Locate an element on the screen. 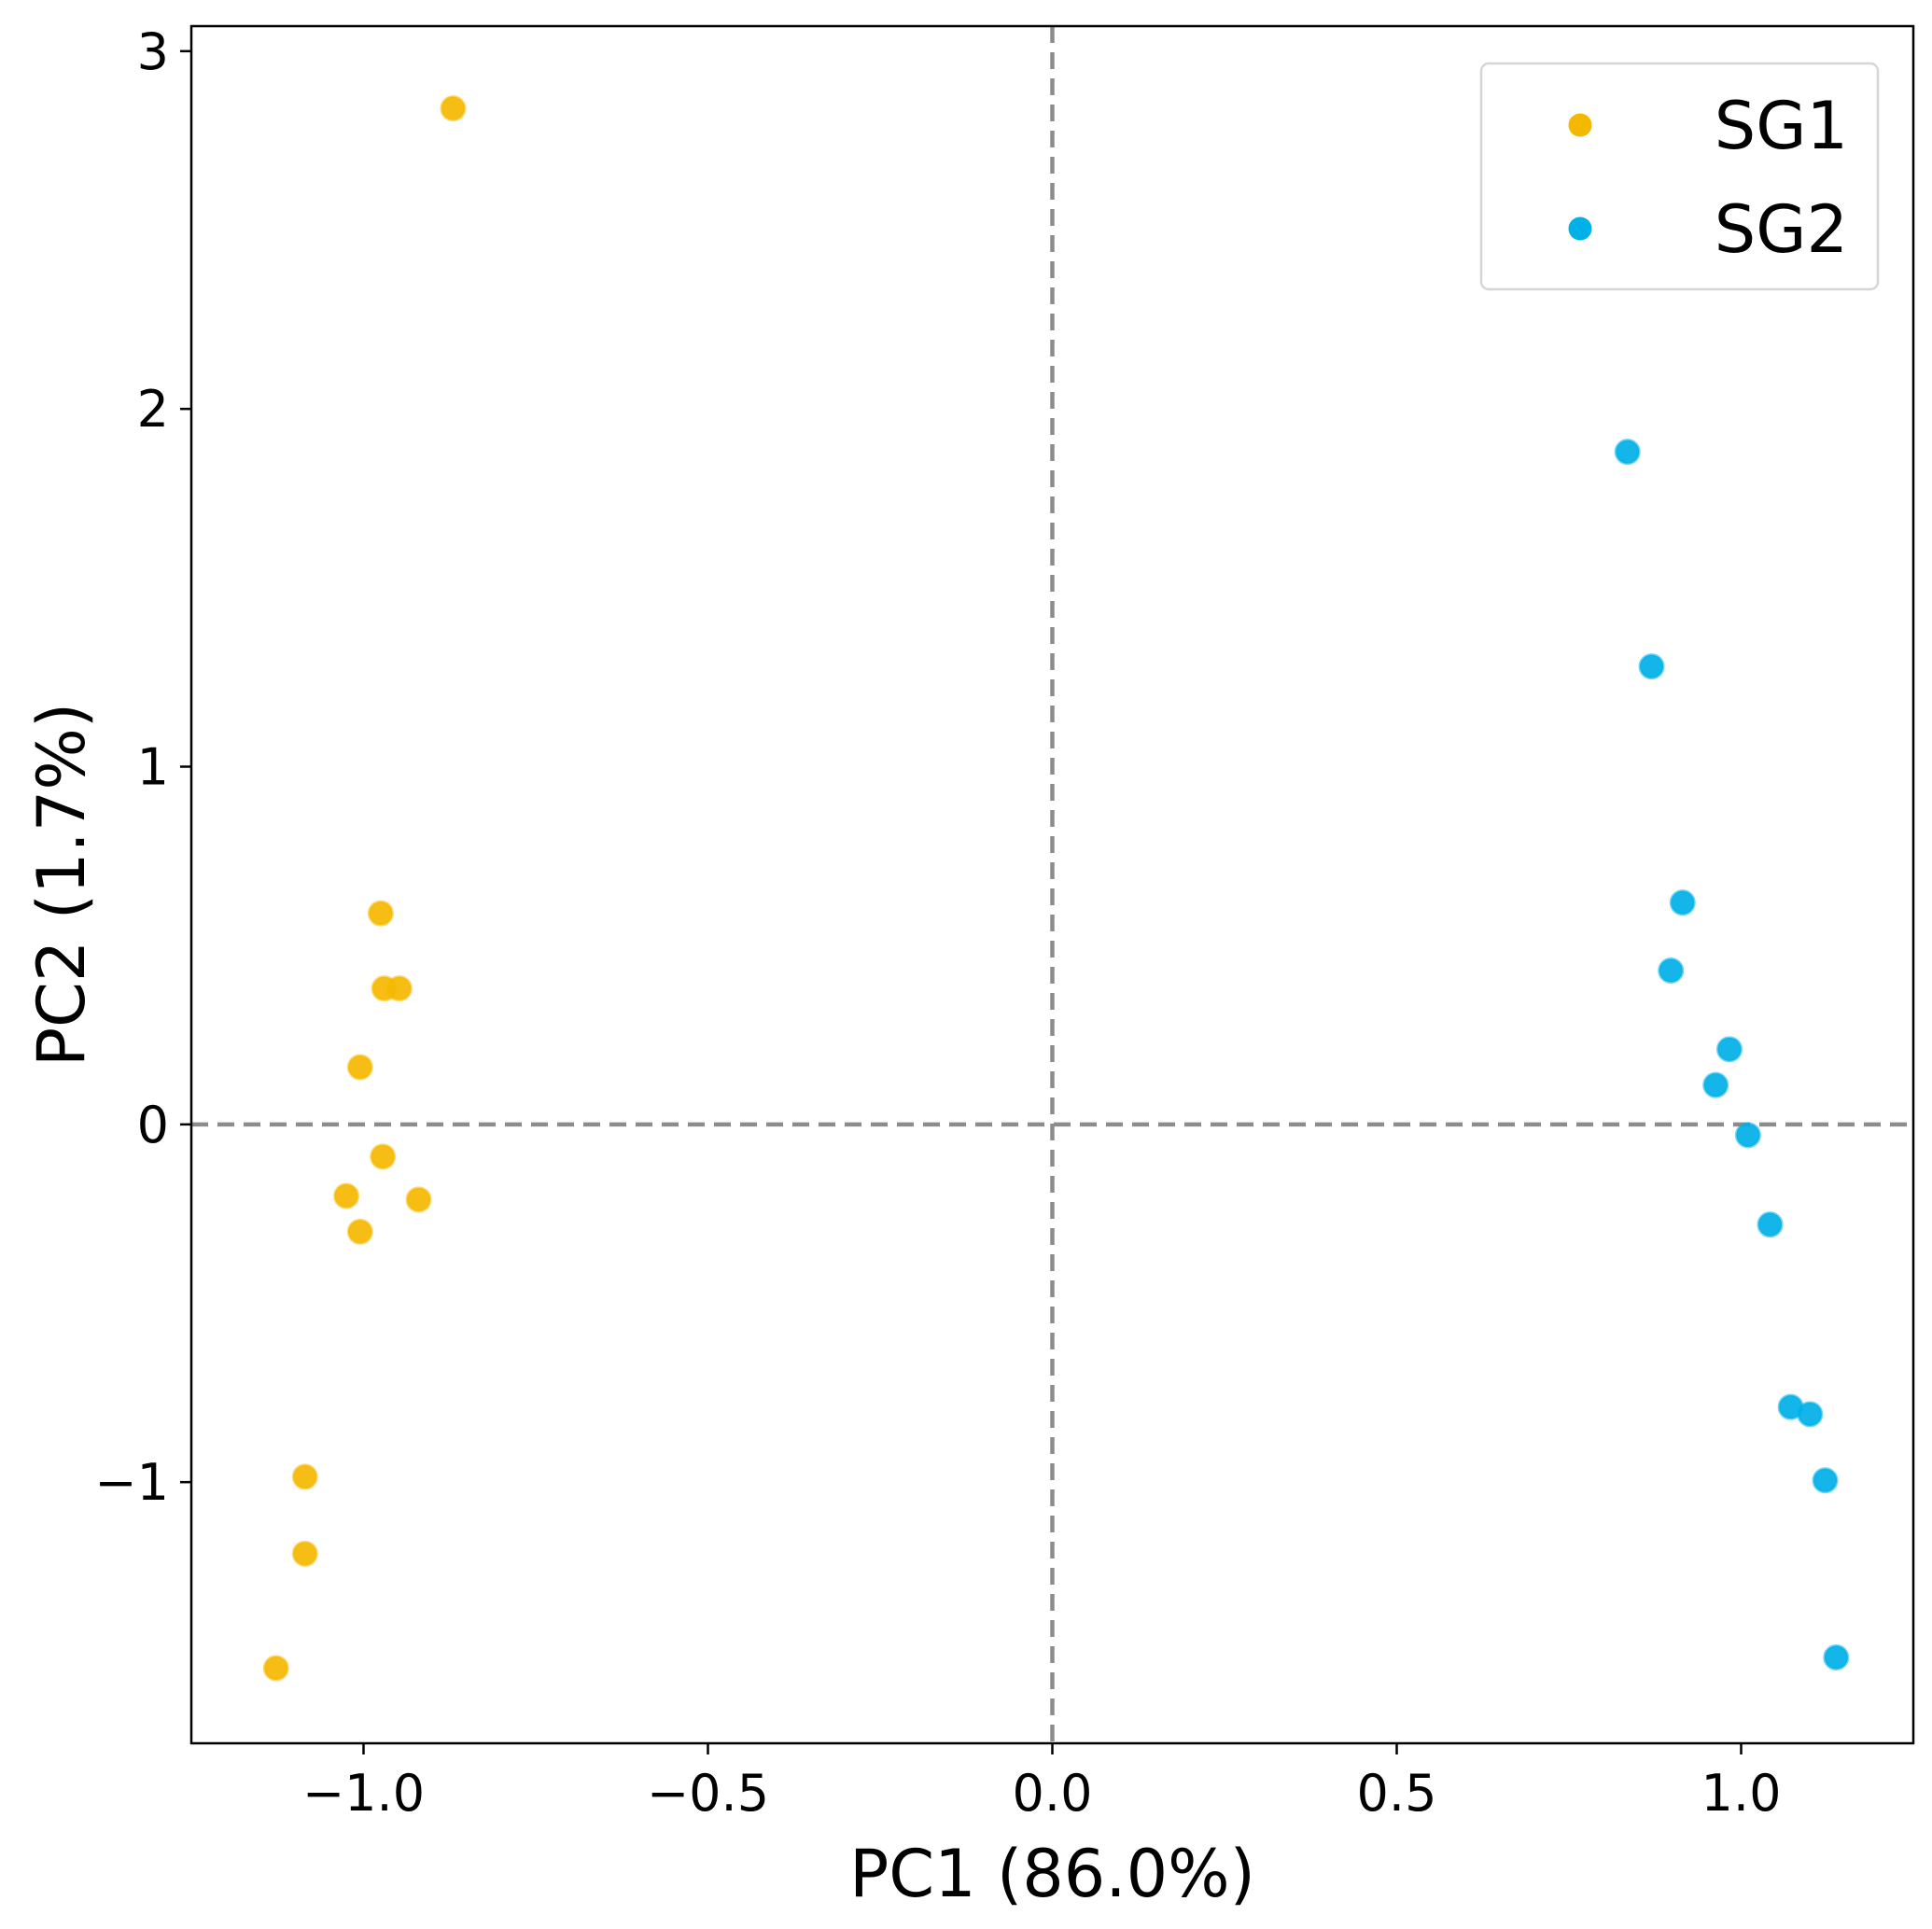 The image size is (1932, 1929). y-axis-label: PC2 (1.7%) is located at coordinates (61, 885).